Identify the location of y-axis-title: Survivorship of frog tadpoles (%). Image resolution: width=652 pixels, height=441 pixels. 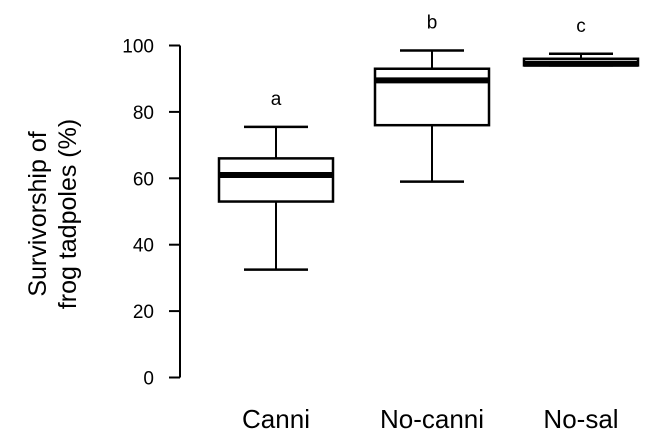
(53, 214).